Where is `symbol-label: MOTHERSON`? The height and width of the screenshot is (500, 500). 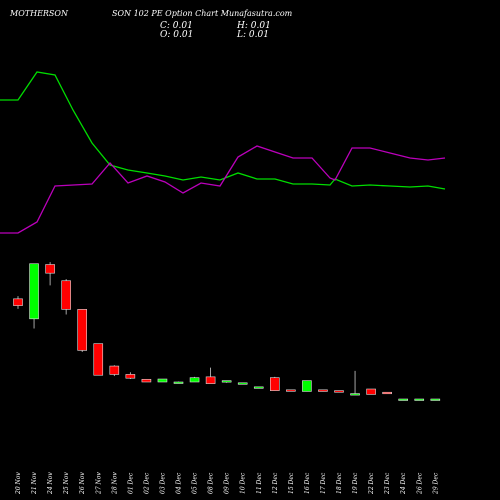
symbol-label: MOTHERSON is located at coordinates (39, 13).